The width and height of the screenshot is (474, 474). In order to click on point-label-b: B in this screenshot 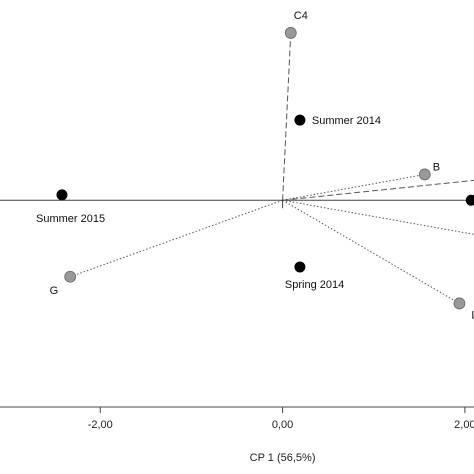, I will do `click(436, 167)`.